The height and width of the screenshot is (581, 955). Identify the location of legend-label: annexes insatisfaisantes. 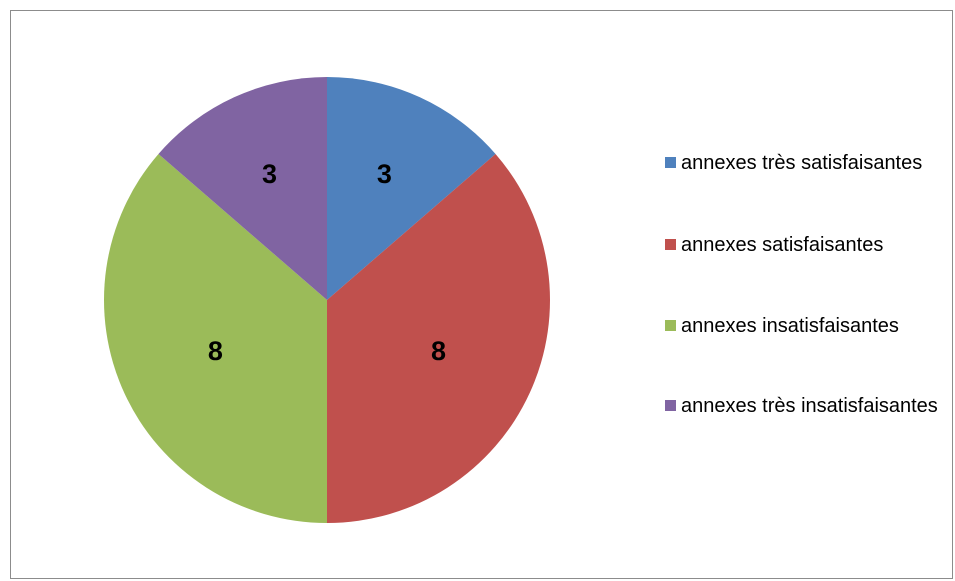
(790, 326).